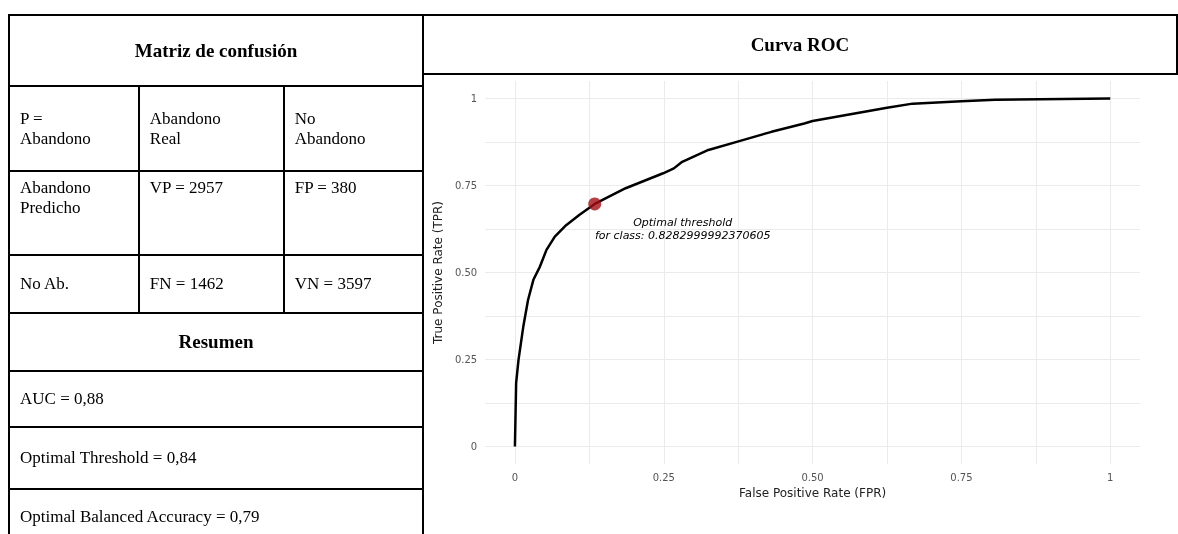 This screenshot has height=534, width=1178. I want to click on chart-title: Curva ROC, so click(801, 44).